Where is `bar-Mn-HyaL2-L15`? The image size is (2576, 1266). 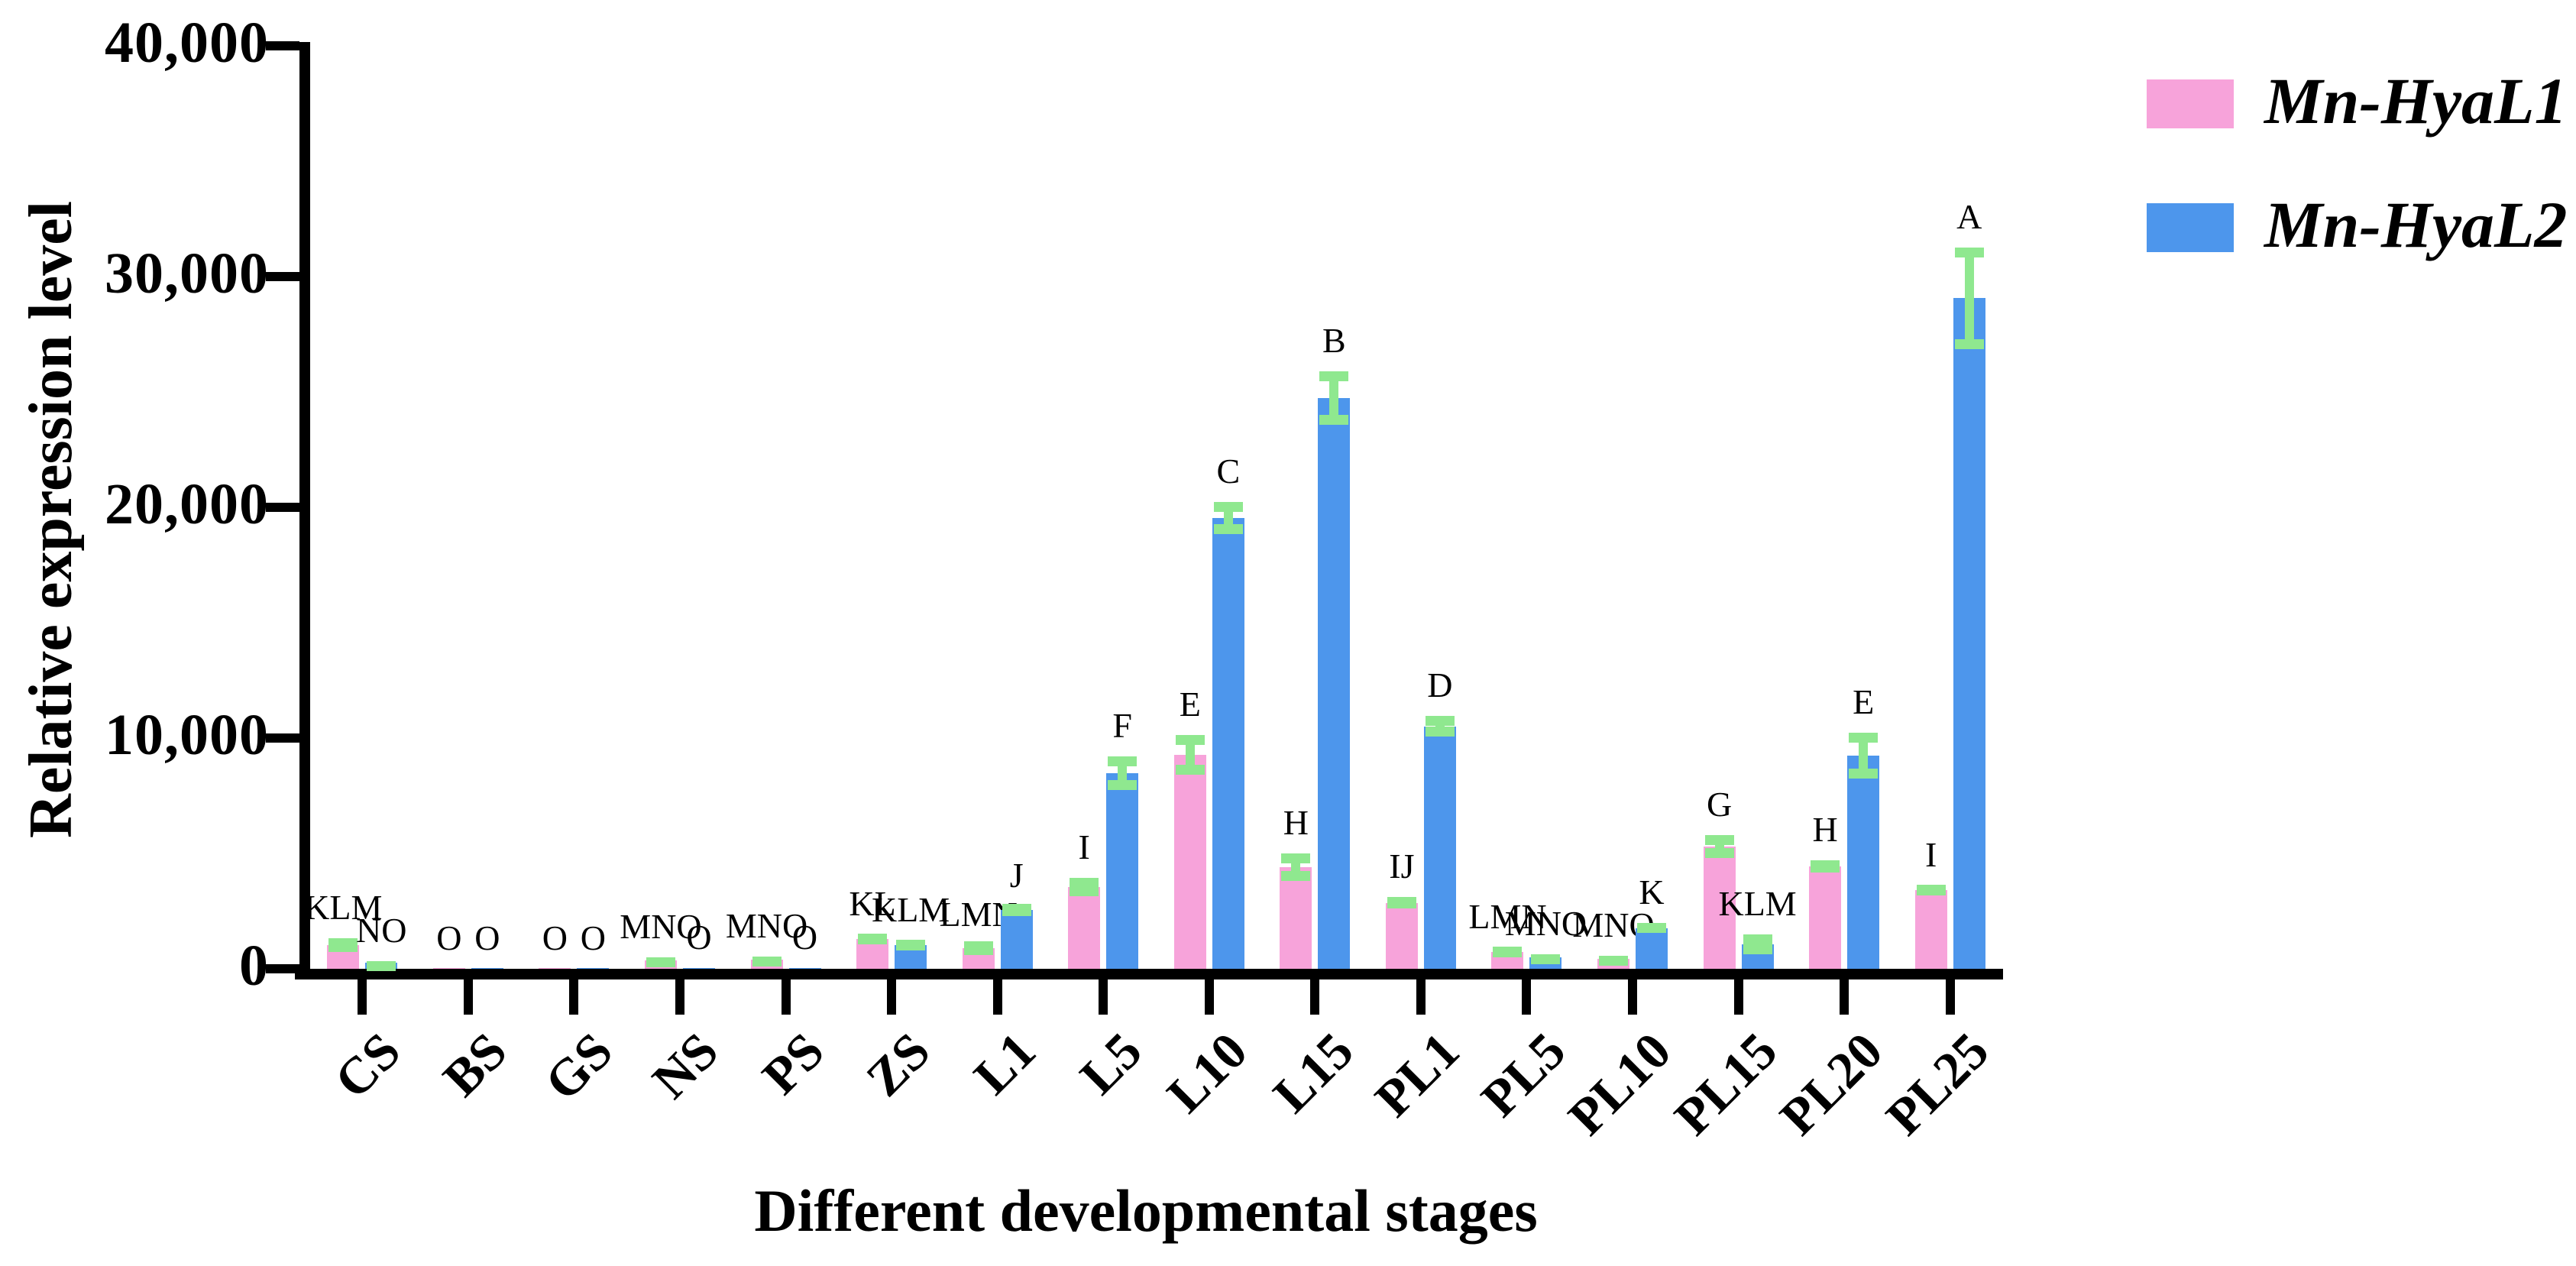 bar-Mn-HyaL2-L15 is located at coordinates (1334, 683).